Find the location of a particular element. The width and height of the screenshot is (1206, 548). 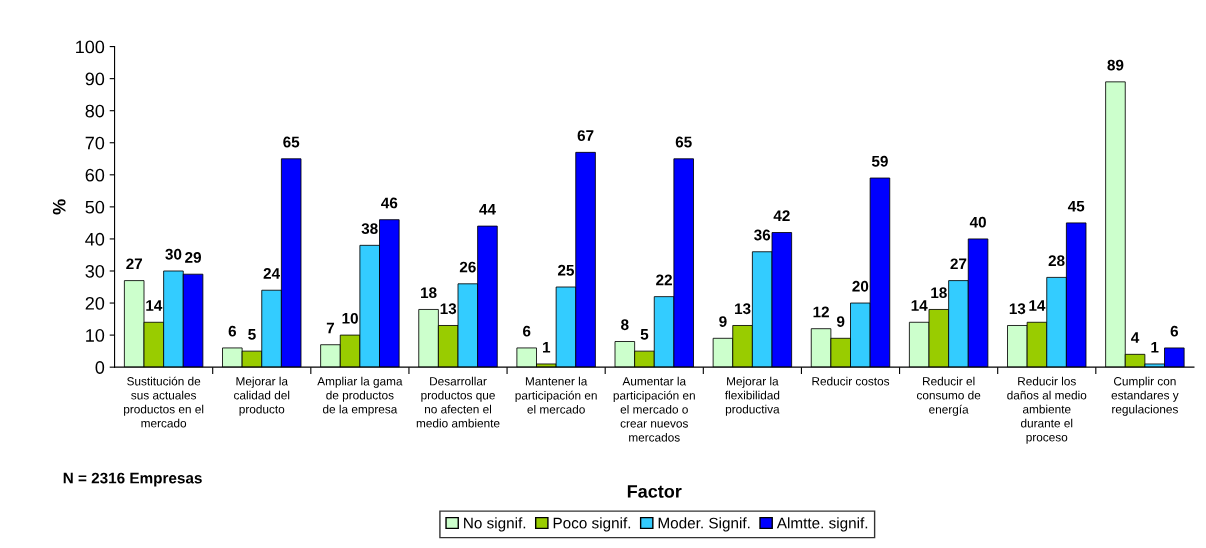

data-label: 26 is located at coordinates (467, 267).